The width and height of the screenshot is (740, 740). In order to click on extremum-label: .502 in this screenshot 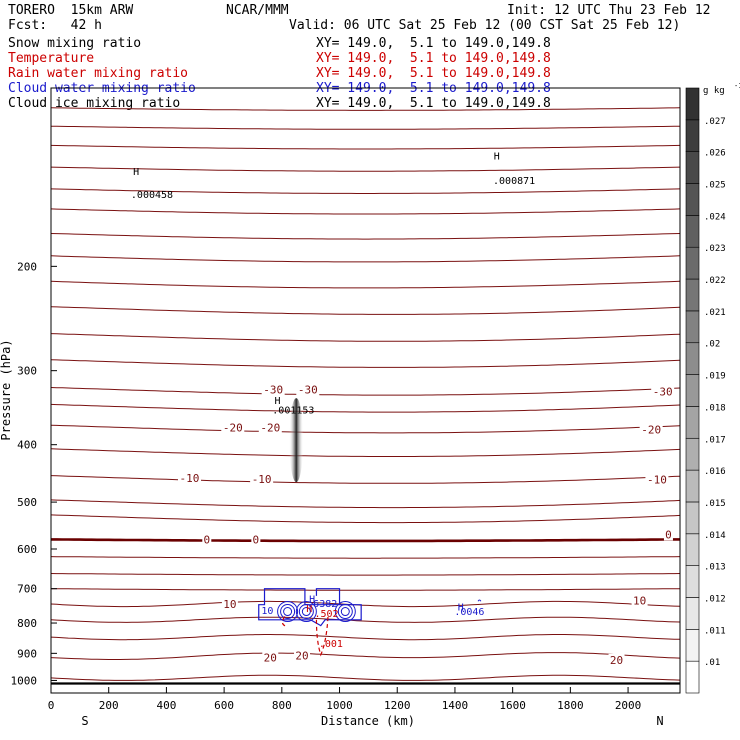, I will do `click(327, 614)`.